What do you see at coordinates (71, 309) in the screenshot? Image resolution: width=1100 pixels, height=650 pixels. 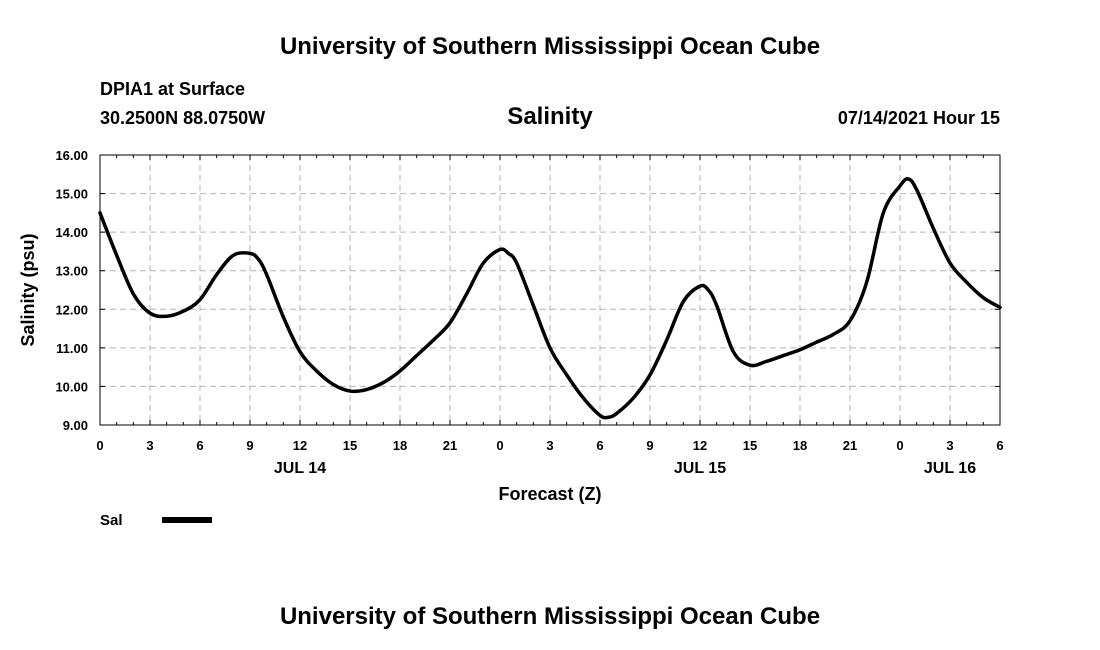 I see `y-tick-label: 12.00` at bounding box center [71, 309].